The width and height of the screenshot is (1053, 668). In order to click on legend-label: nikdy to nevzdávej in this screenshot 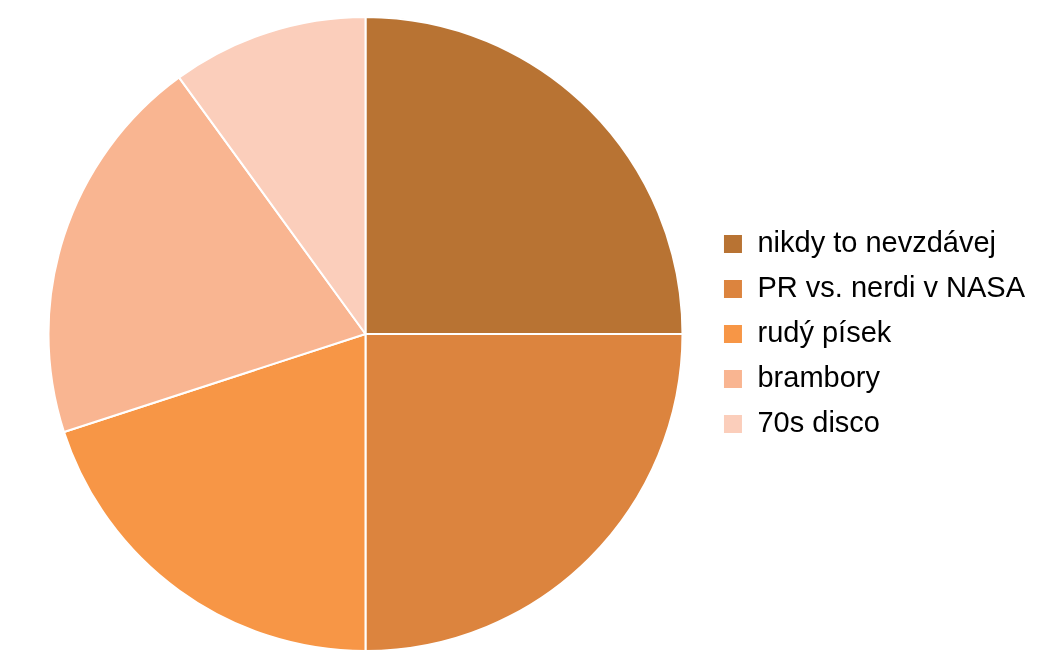, I will do `click(877, 242)`.